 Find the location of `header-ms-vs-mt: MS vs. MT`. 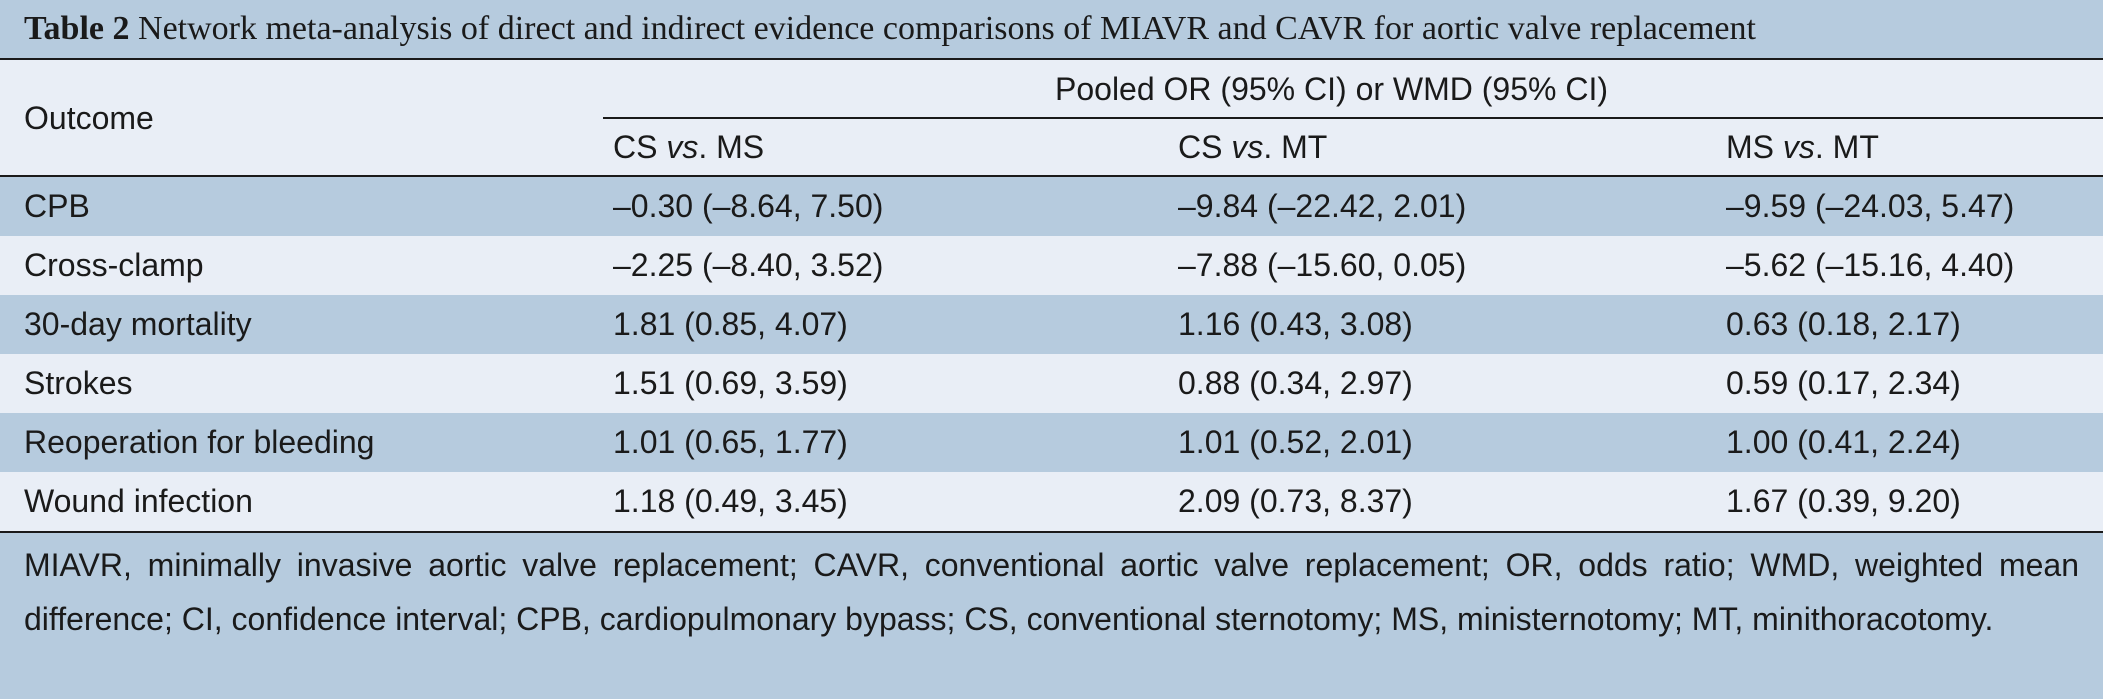

header-ms-vs-mt: MS vs. MT is located at coordinates (1802, 147).